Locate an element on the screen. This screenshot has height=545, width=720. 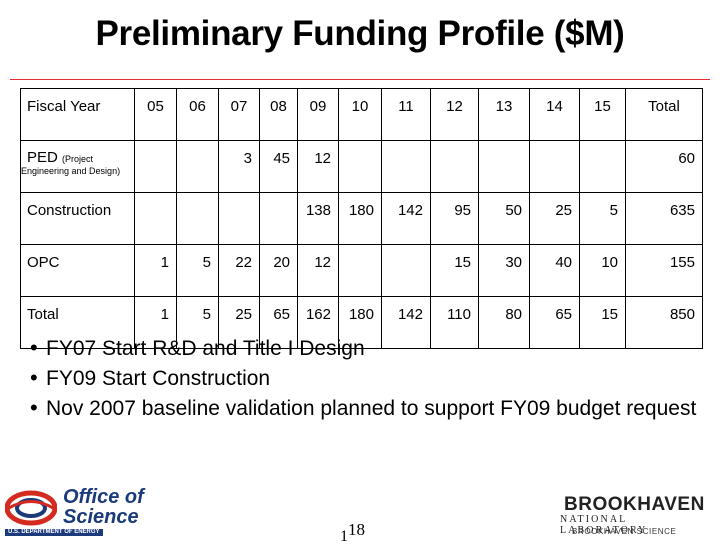
doe-logo-subtext: U.S. DEPARTMENT OF ENERGY is located at coordinates (54, 532).